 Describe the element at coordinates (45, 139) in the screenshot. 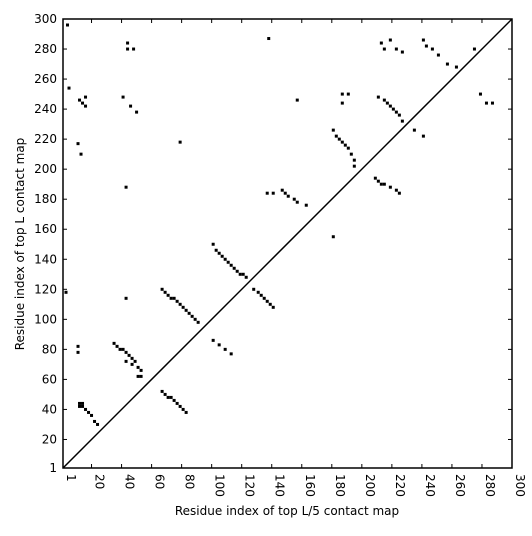

I see `y-tick-label: 220` at that location.